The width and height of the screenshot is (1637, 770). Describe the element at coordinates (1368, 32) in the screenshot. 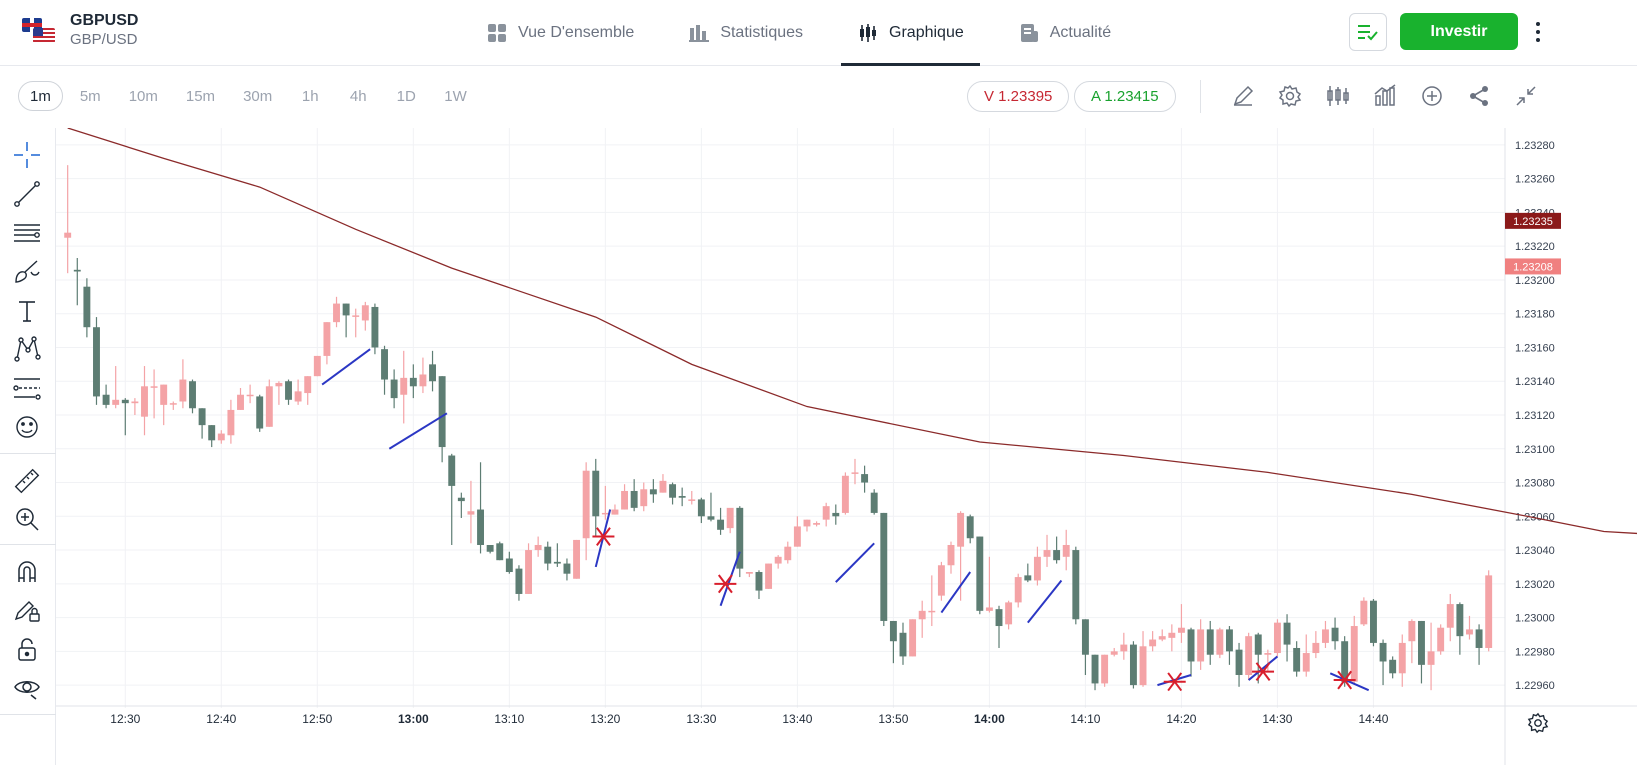

I see `watchlist-button` at that location.